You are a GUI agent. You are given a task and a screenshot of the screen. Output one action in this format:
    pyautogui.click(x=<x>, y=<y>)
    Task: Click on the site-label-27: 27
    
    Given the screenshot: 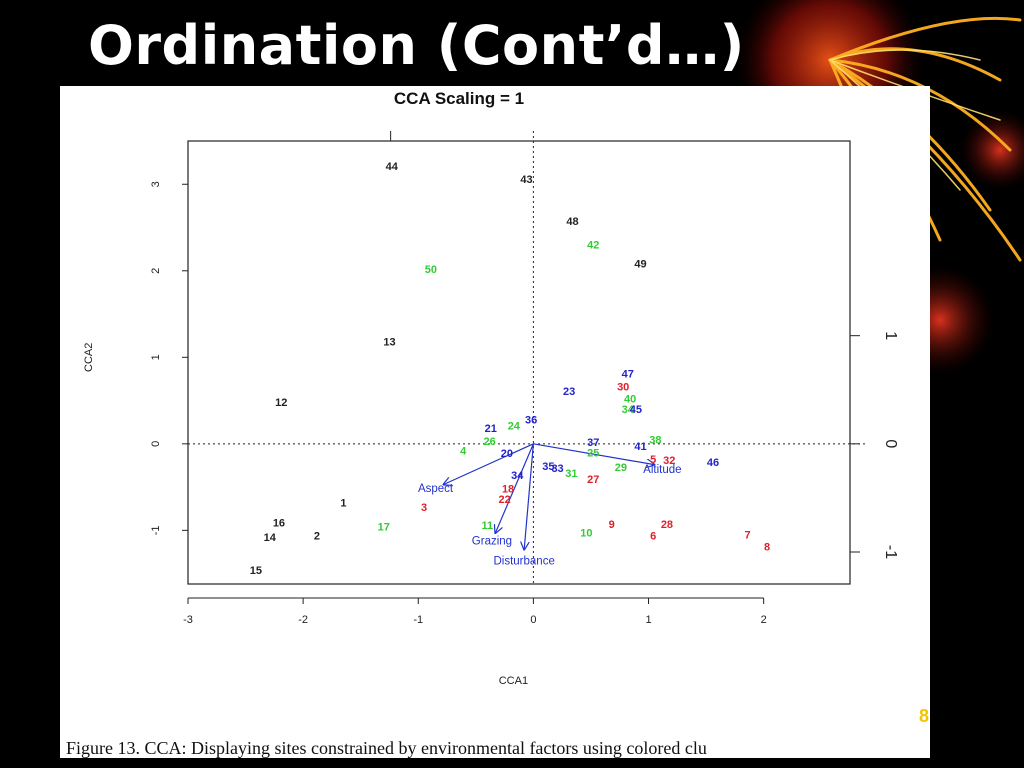 What is the action you would take?
    pyautogui.click(x=593, y=480)
    